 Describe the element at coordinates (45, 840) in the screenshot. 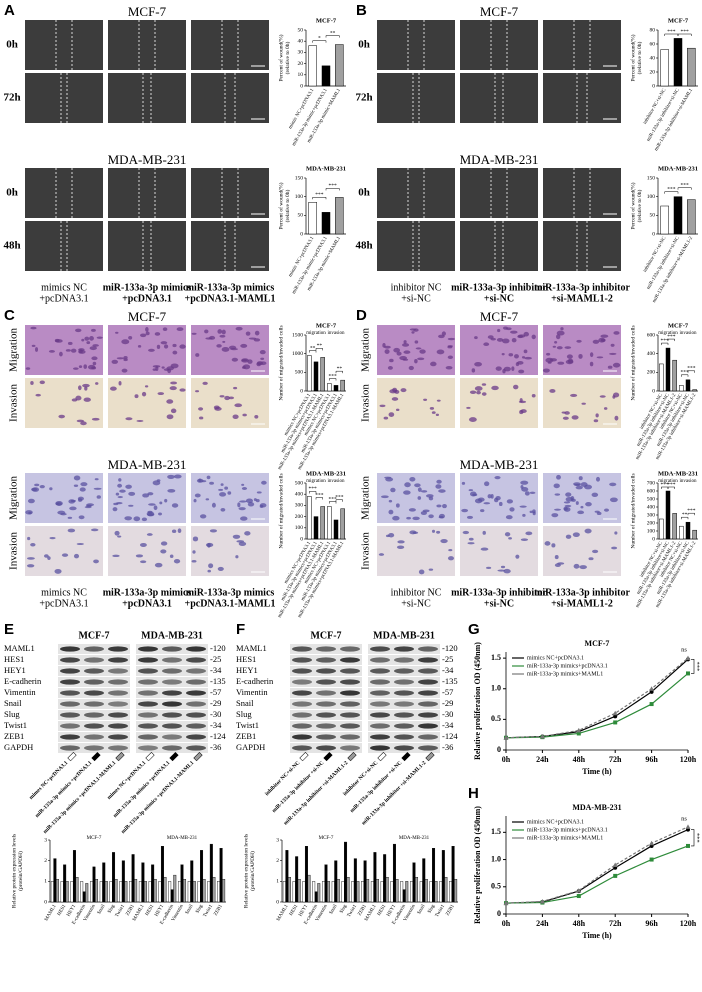

I see `y-tick-label: 3` at that location.